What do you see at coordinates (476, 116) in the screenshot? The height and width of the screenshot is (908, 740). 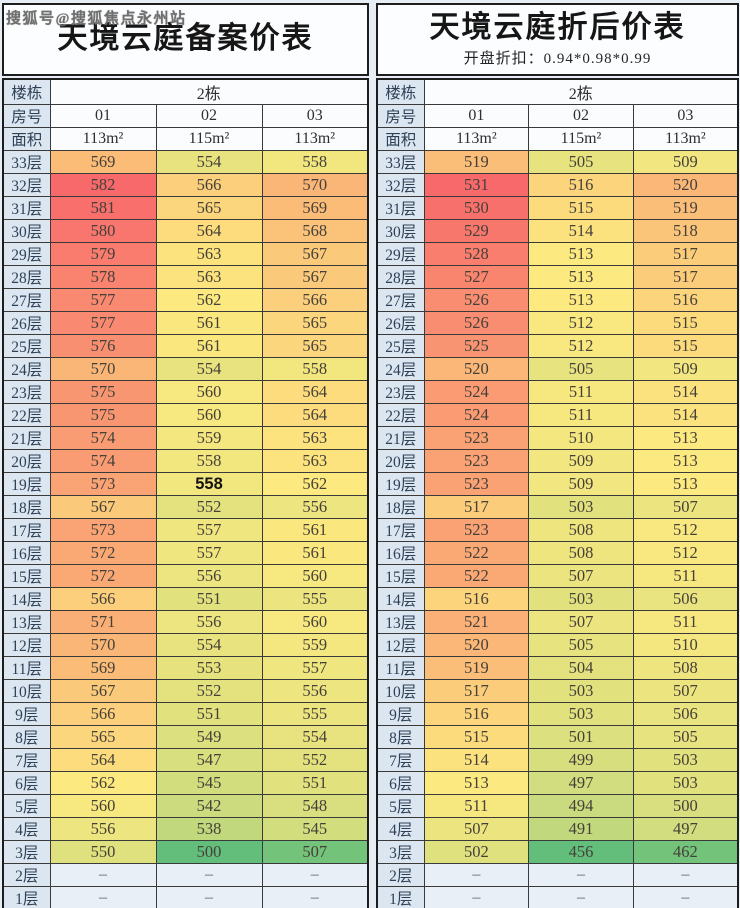 I see `room-number: 01` at bounding box center [476, 116].